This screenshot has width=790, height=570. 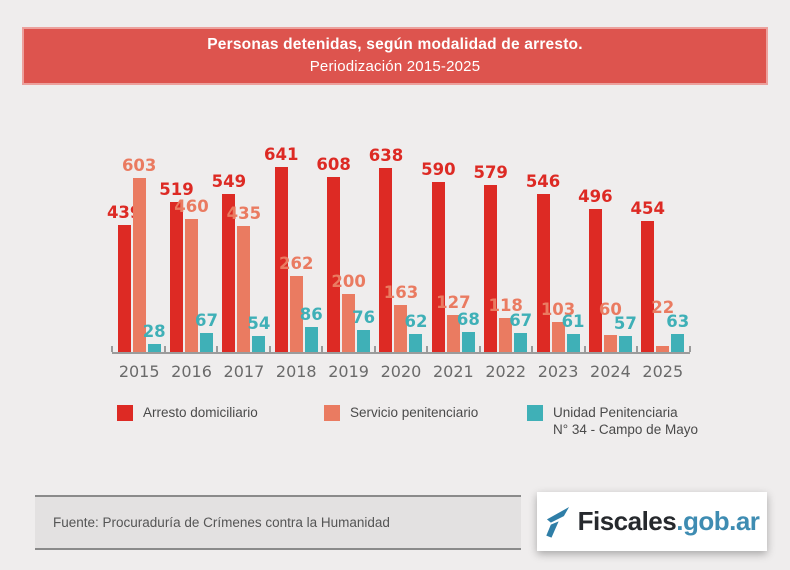 I want to click on bar-group-2025: 454 22 63, so click(x=660, y=241).